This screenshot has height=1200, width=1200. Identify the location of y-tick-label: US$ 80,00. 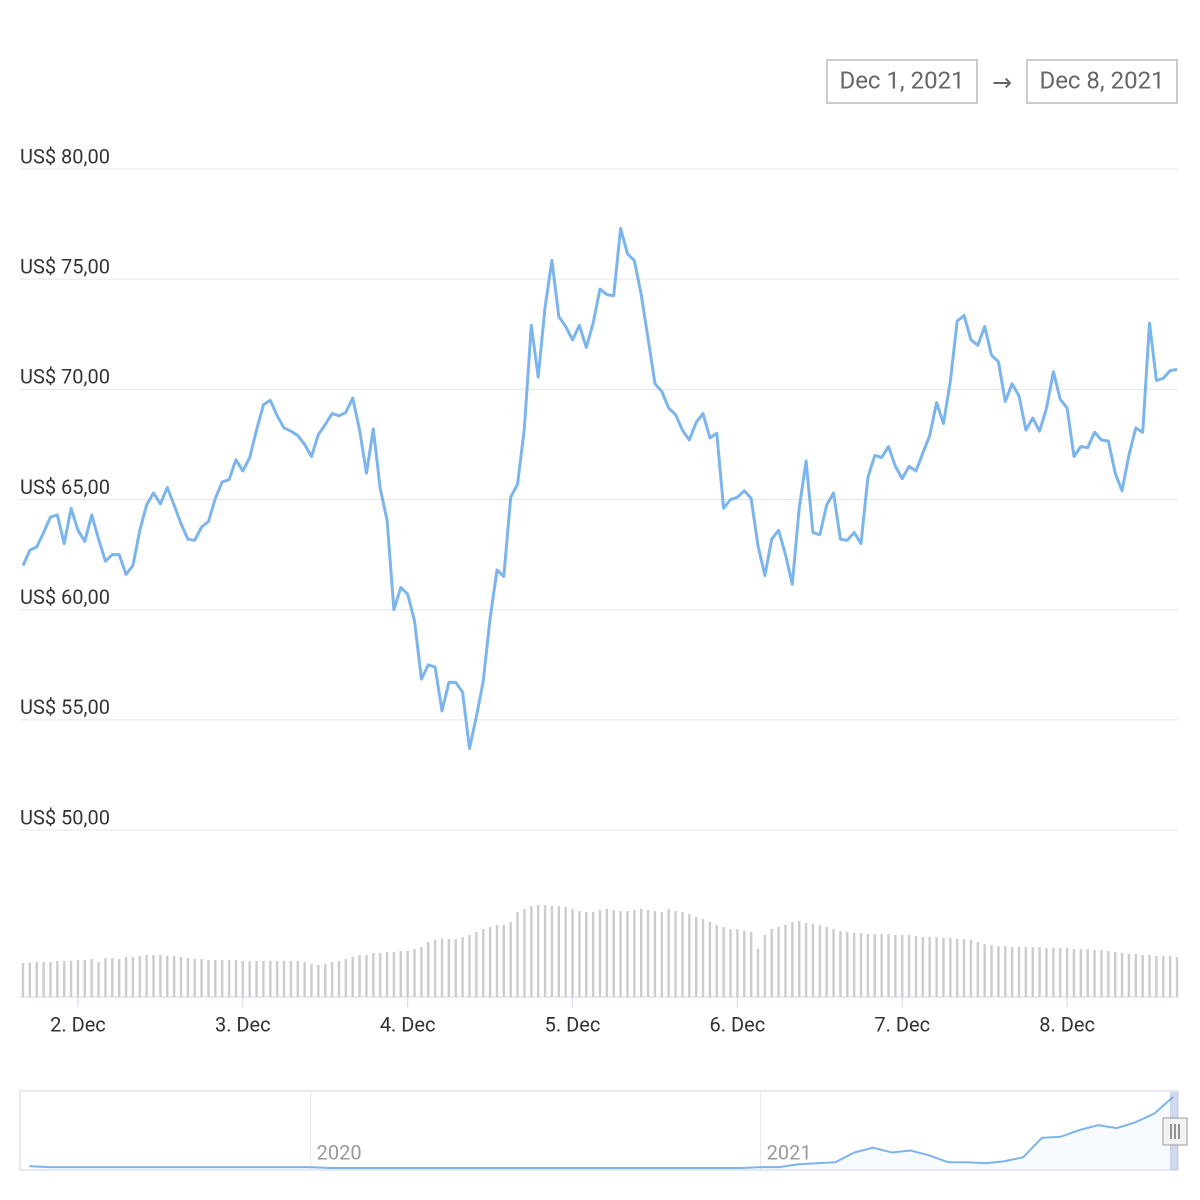
(65, 156).